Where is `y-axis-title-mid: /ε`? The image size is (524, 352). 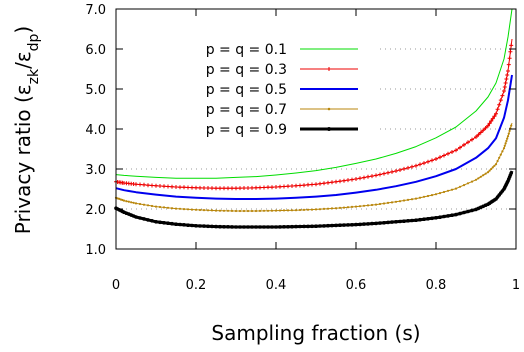
y-axis-title-mid: /ε is located at coordinates (23, 60).